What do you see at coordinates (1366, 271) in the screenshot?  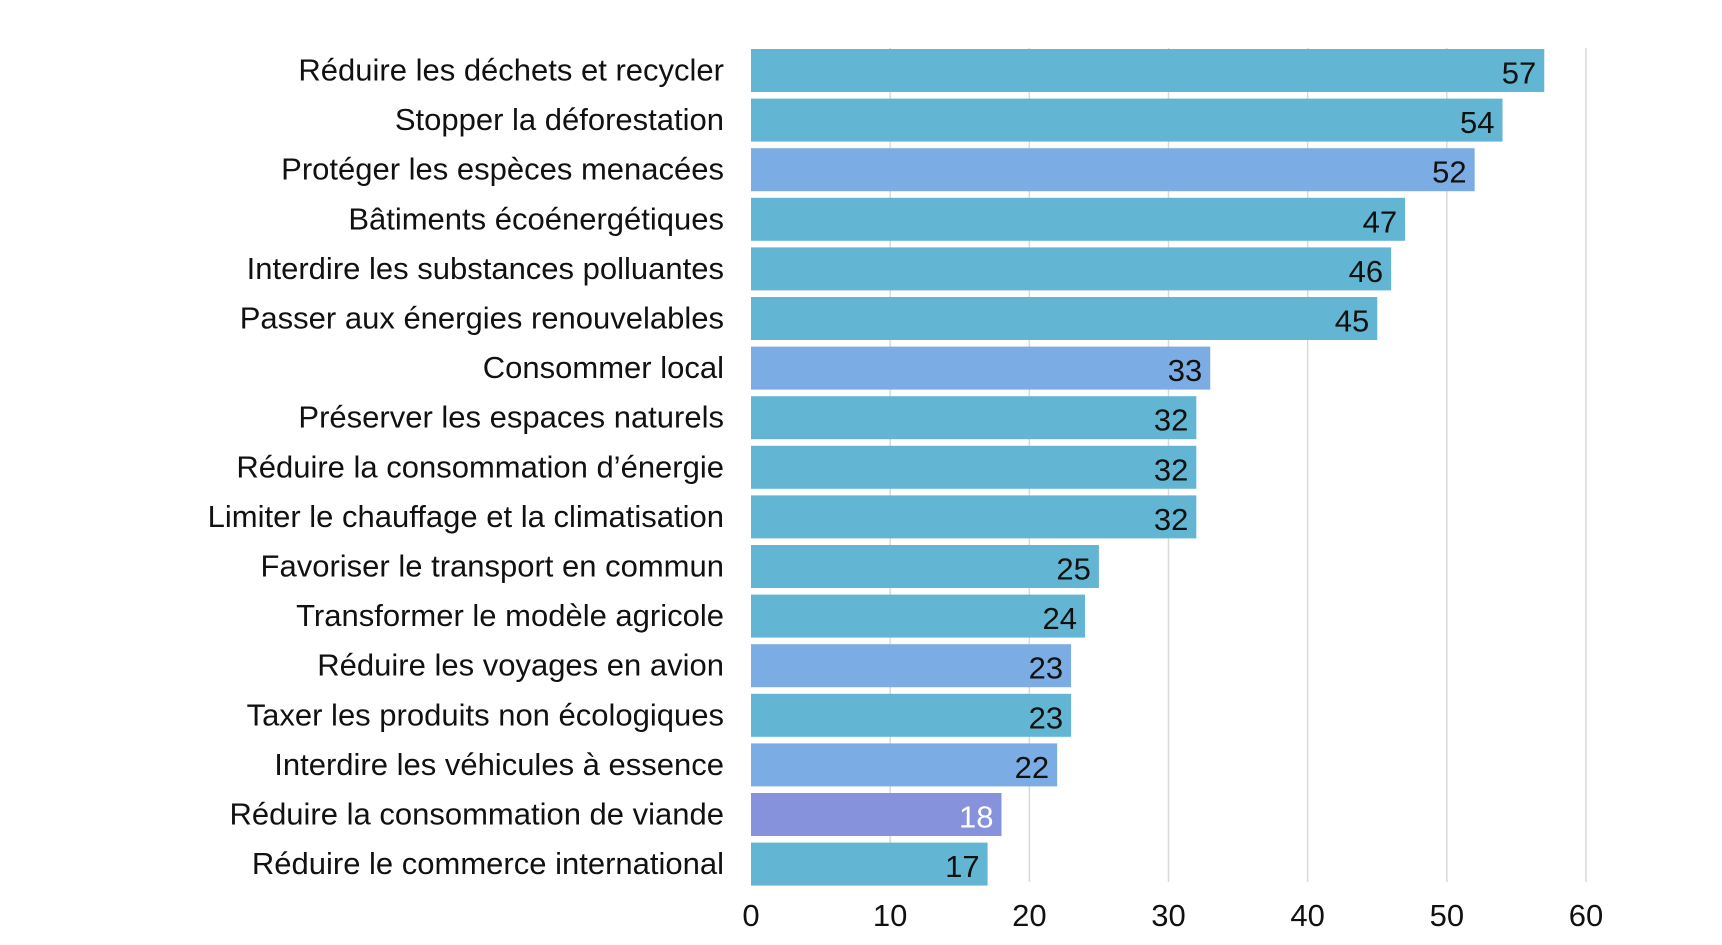 I see `value-label: 46` at bounding box center [1366, 271].